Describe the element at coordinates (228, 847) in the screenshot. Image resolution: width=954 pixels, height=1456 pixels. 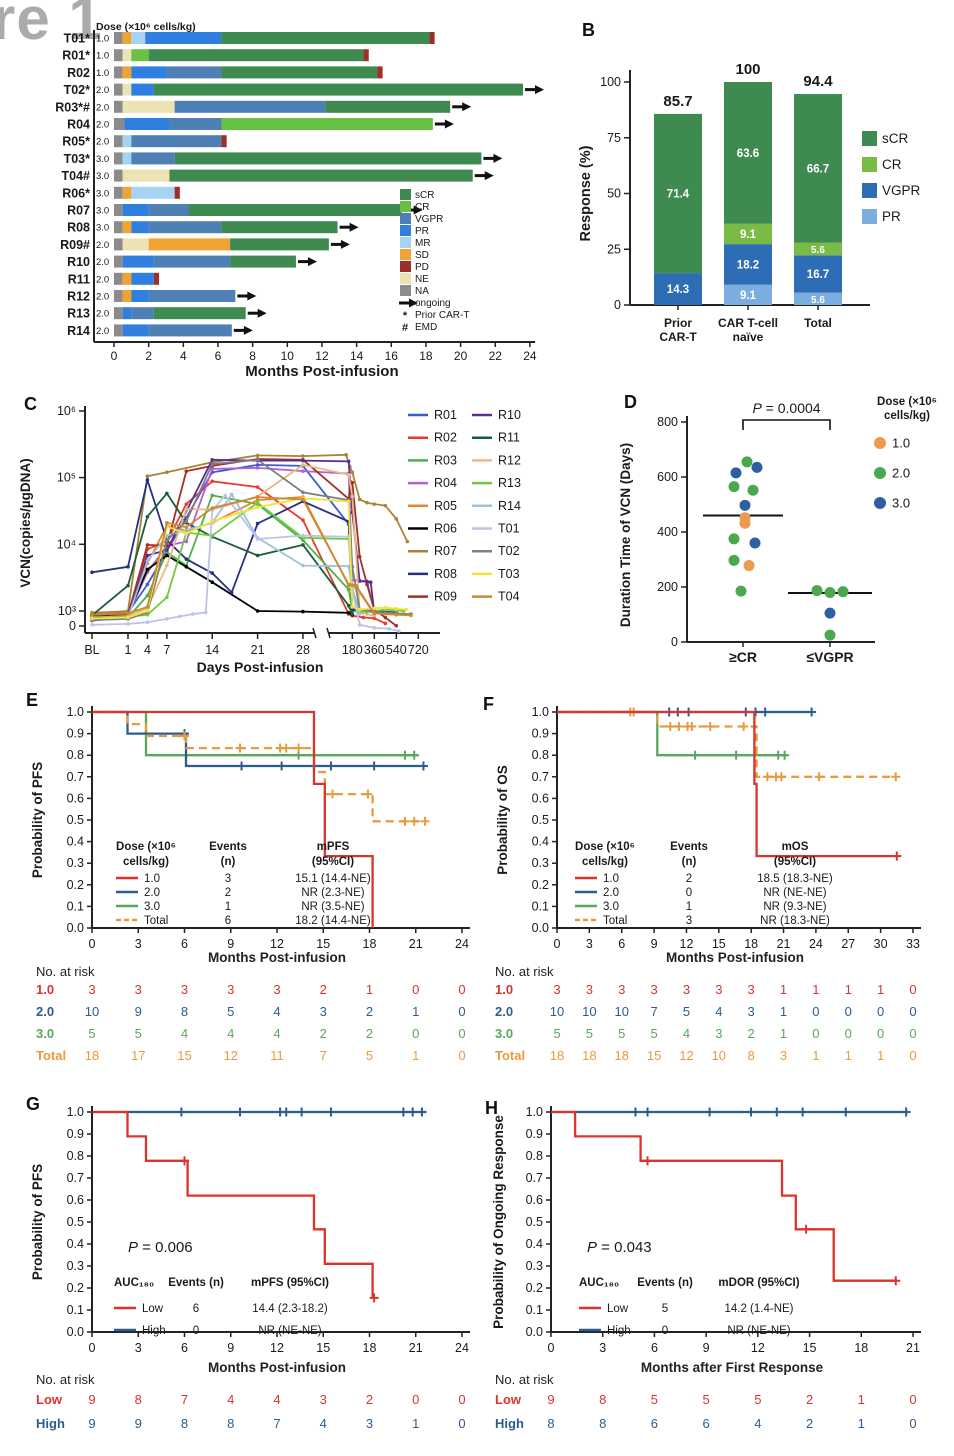
I see `legend-header: Events` at that location.